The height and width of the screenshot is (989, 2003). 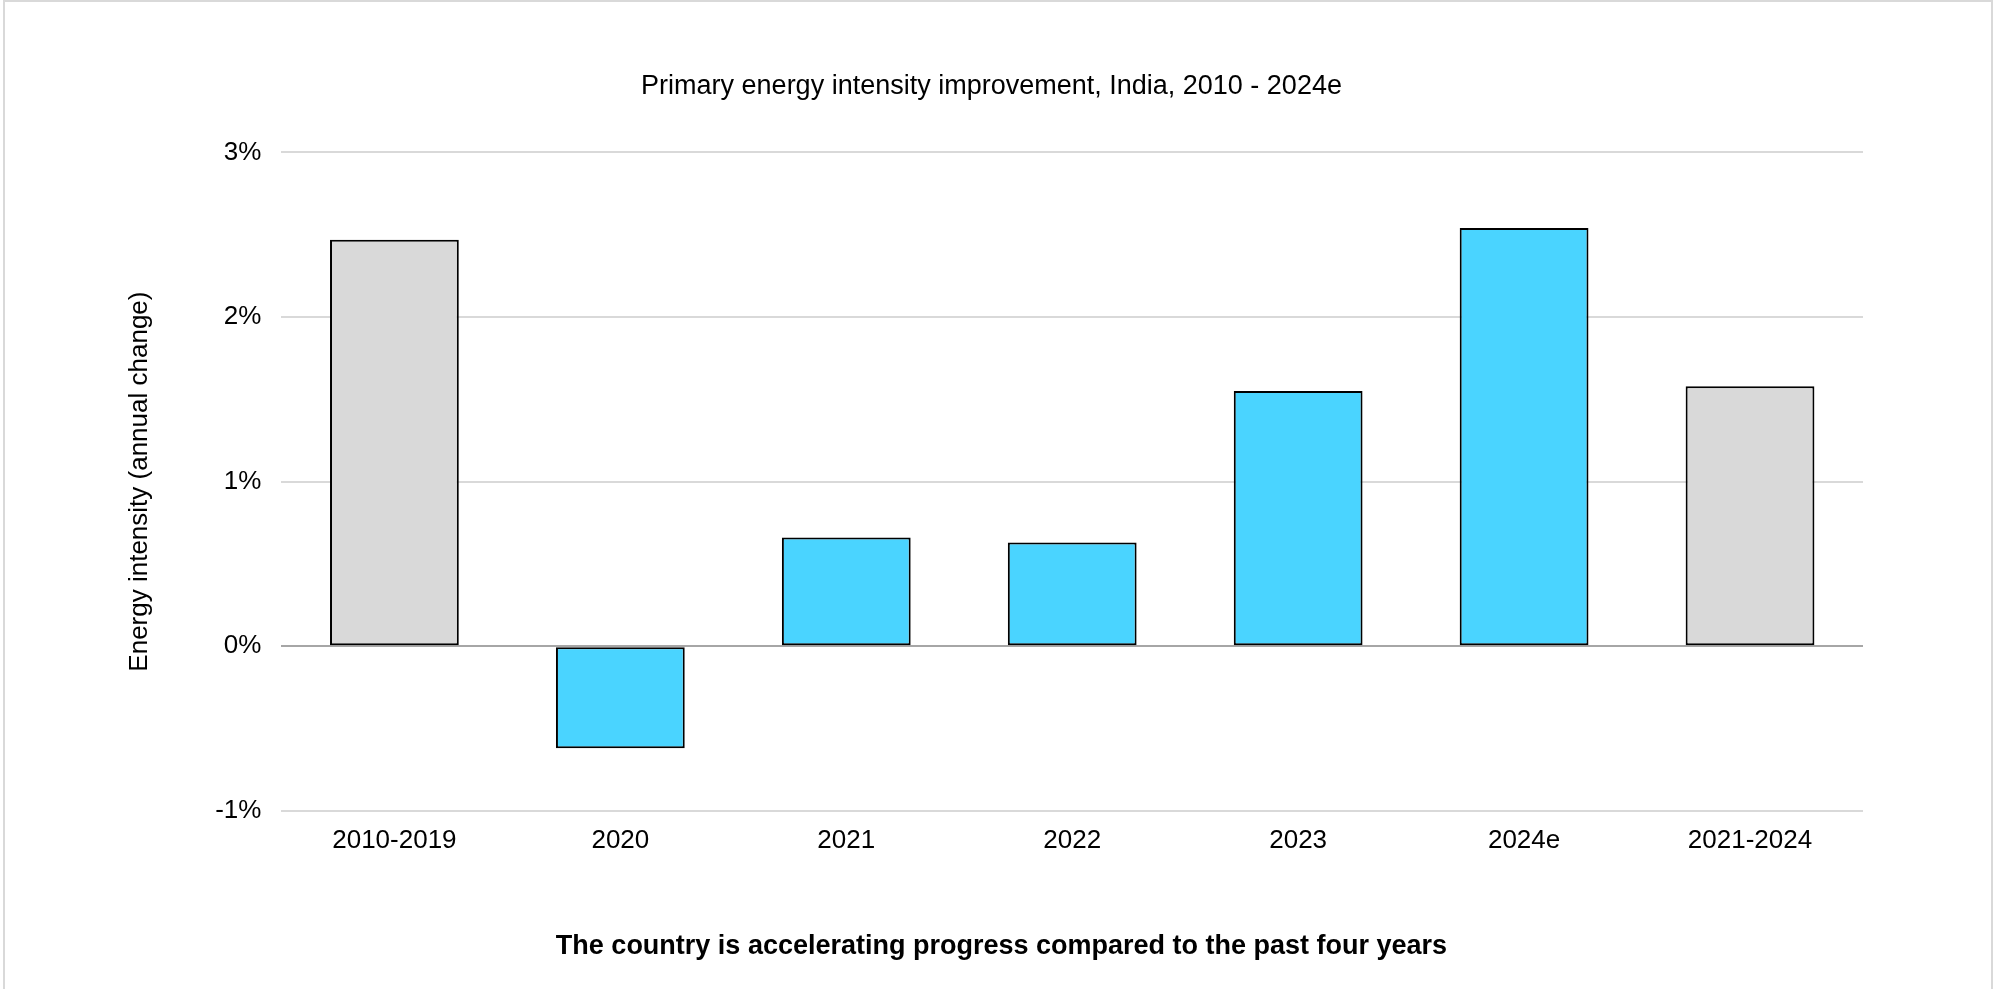 What do you see at coordinates (1001, 945) in the screenshot?
I see `text: The country is accelerating progress compared to the past four years` at bounding box center [1001, 945].